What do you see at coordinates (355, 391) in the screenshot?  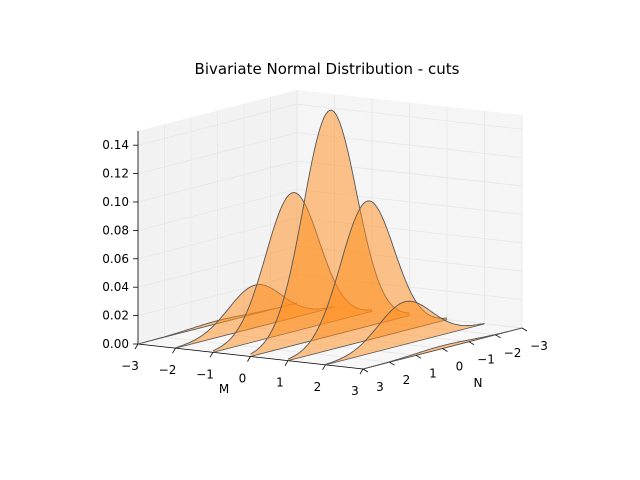 I see `x-tick-label: 3` at bounding box center [355, 391].